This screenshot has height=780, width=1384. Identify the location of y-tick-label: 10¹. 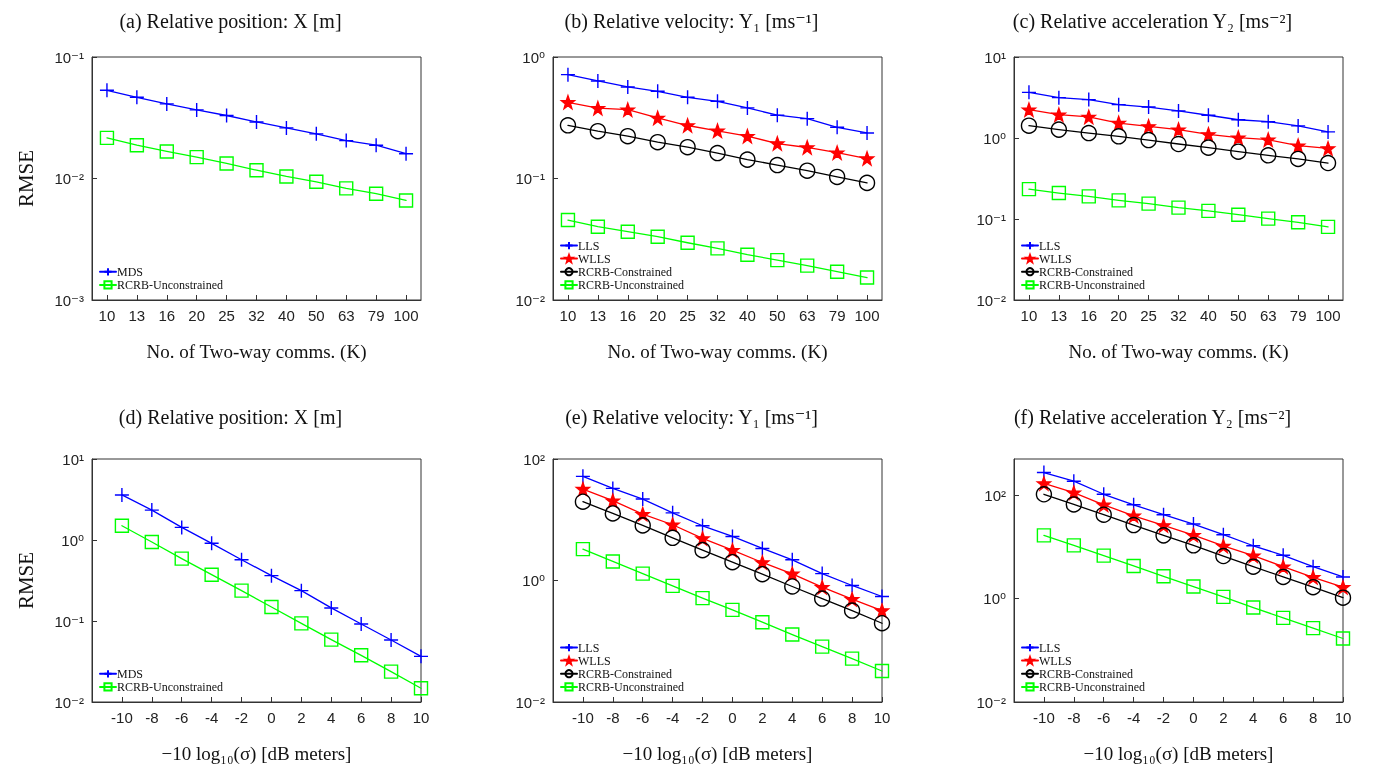
(995, 57).